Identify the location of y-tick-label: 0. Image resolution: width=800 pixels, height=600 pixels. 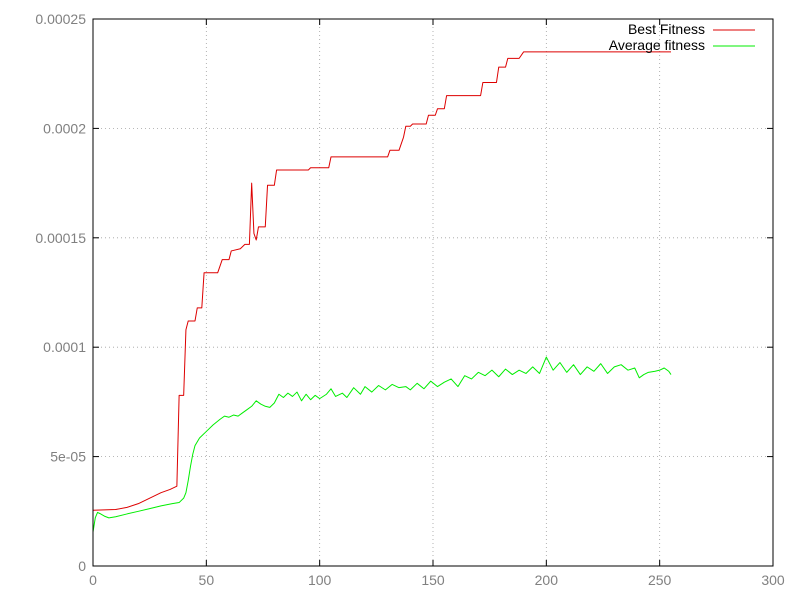
(82, 566).